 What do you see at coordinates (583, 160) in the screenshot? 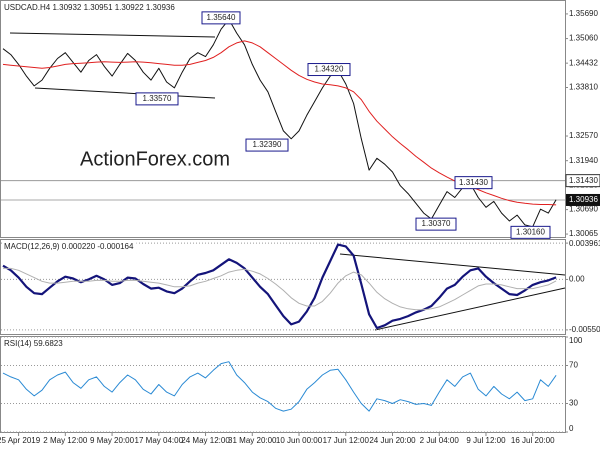
I see `y-tick-label: 1.31940` at bounding box center [583, 160].